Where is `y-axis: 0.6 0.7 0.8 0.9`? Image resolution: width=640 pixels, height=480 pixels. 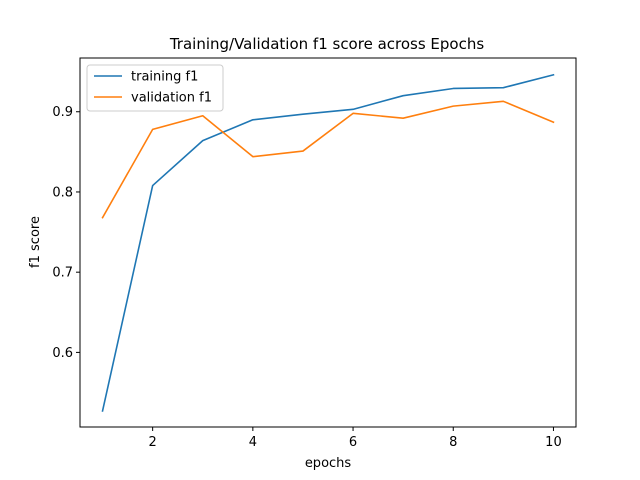
y-axis: 0.6 0.7 0.8 0.9 is located at coordinates (66, 233).